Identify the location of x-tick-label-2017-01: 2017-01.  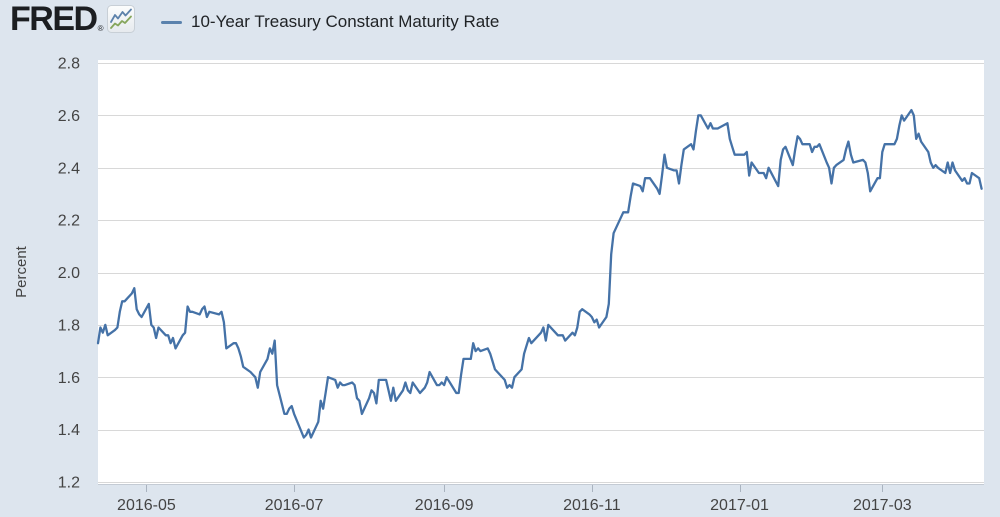
(739, 505).